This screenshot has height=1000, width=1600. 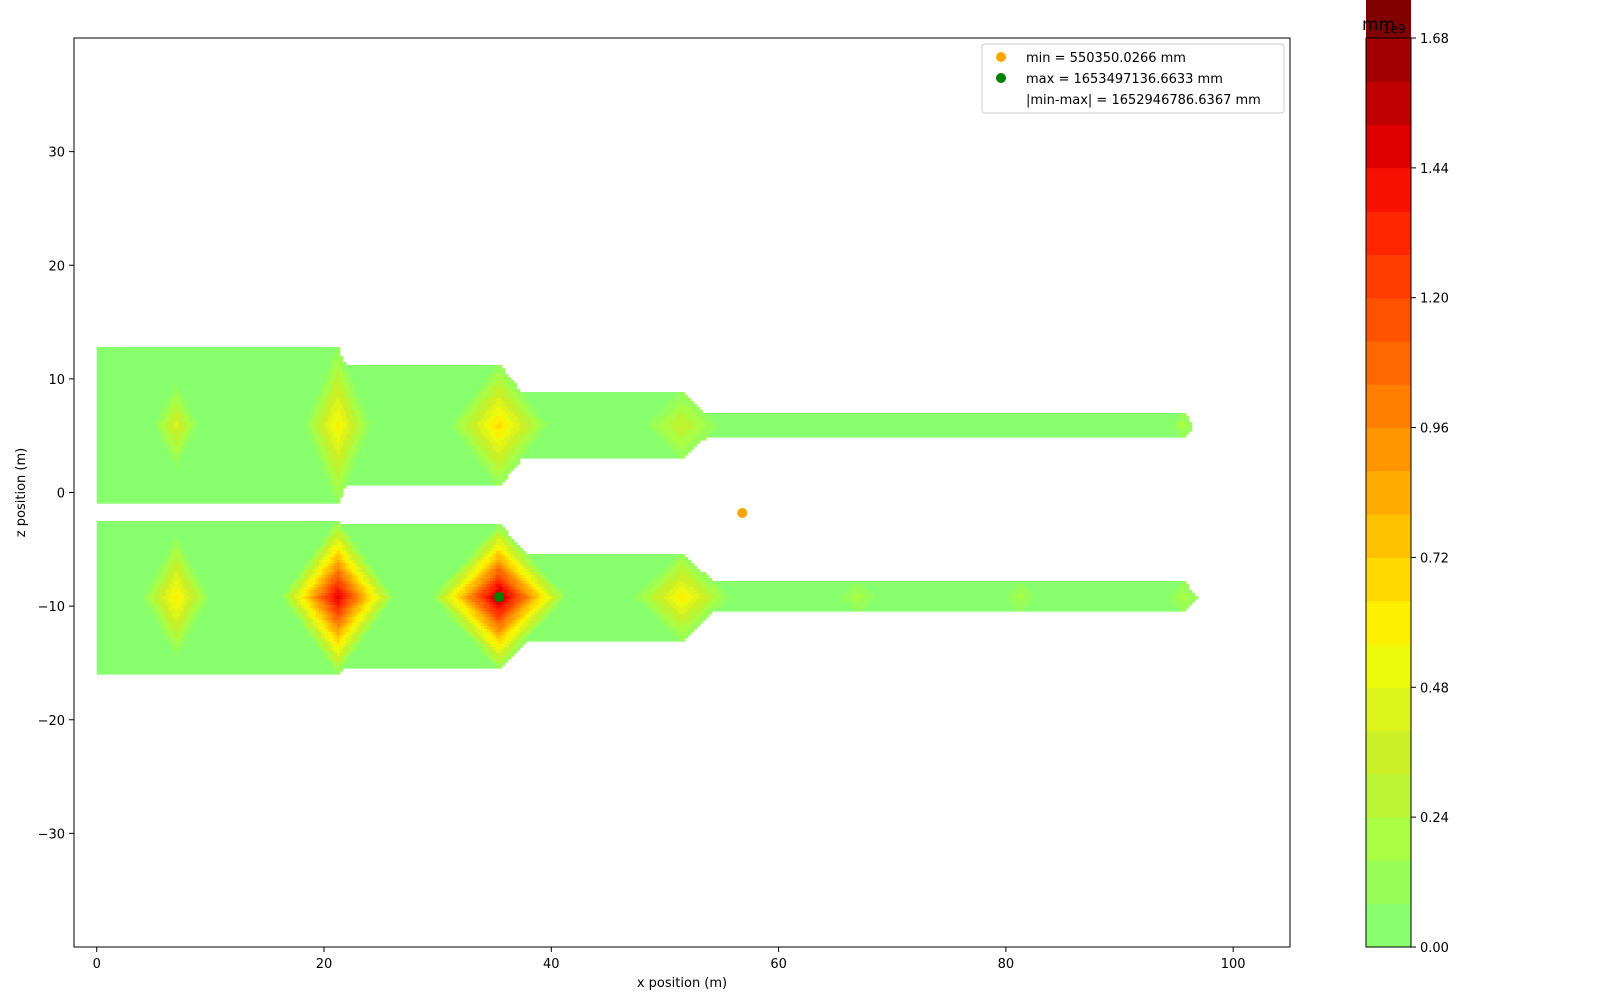 What do you see at coordinates (1430, 494) in the screenshot?
I see `colorbar-ticks: 0.000.240.480.720.961.201.441.68` at bounding box center [1430, 494].